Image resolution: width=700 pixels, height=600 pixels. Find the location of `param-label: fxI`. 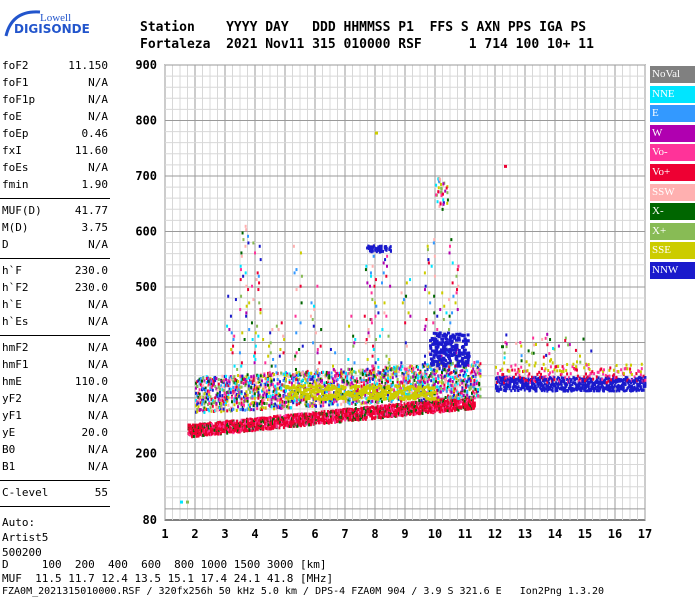

param-label: fxI is located at coordinates (12, 150).